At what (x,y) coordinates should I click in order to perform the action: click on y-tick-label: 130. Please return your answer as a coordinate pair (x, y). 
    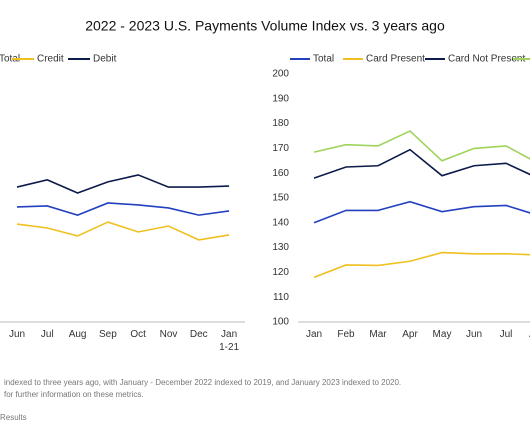
    Looking at the image, I should click on (280, 247).